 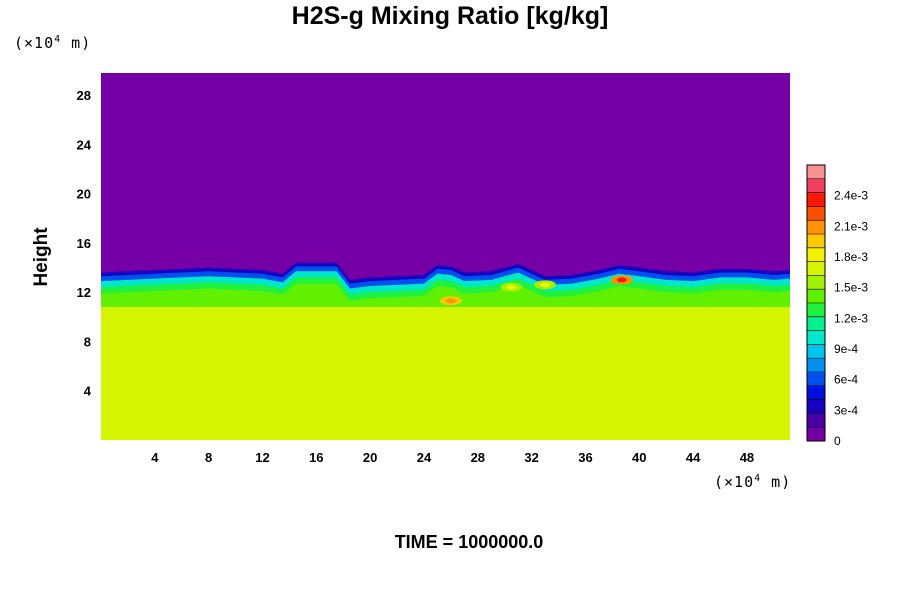 I want to click on x-tick-label: 36, so click(x=585, y=457).